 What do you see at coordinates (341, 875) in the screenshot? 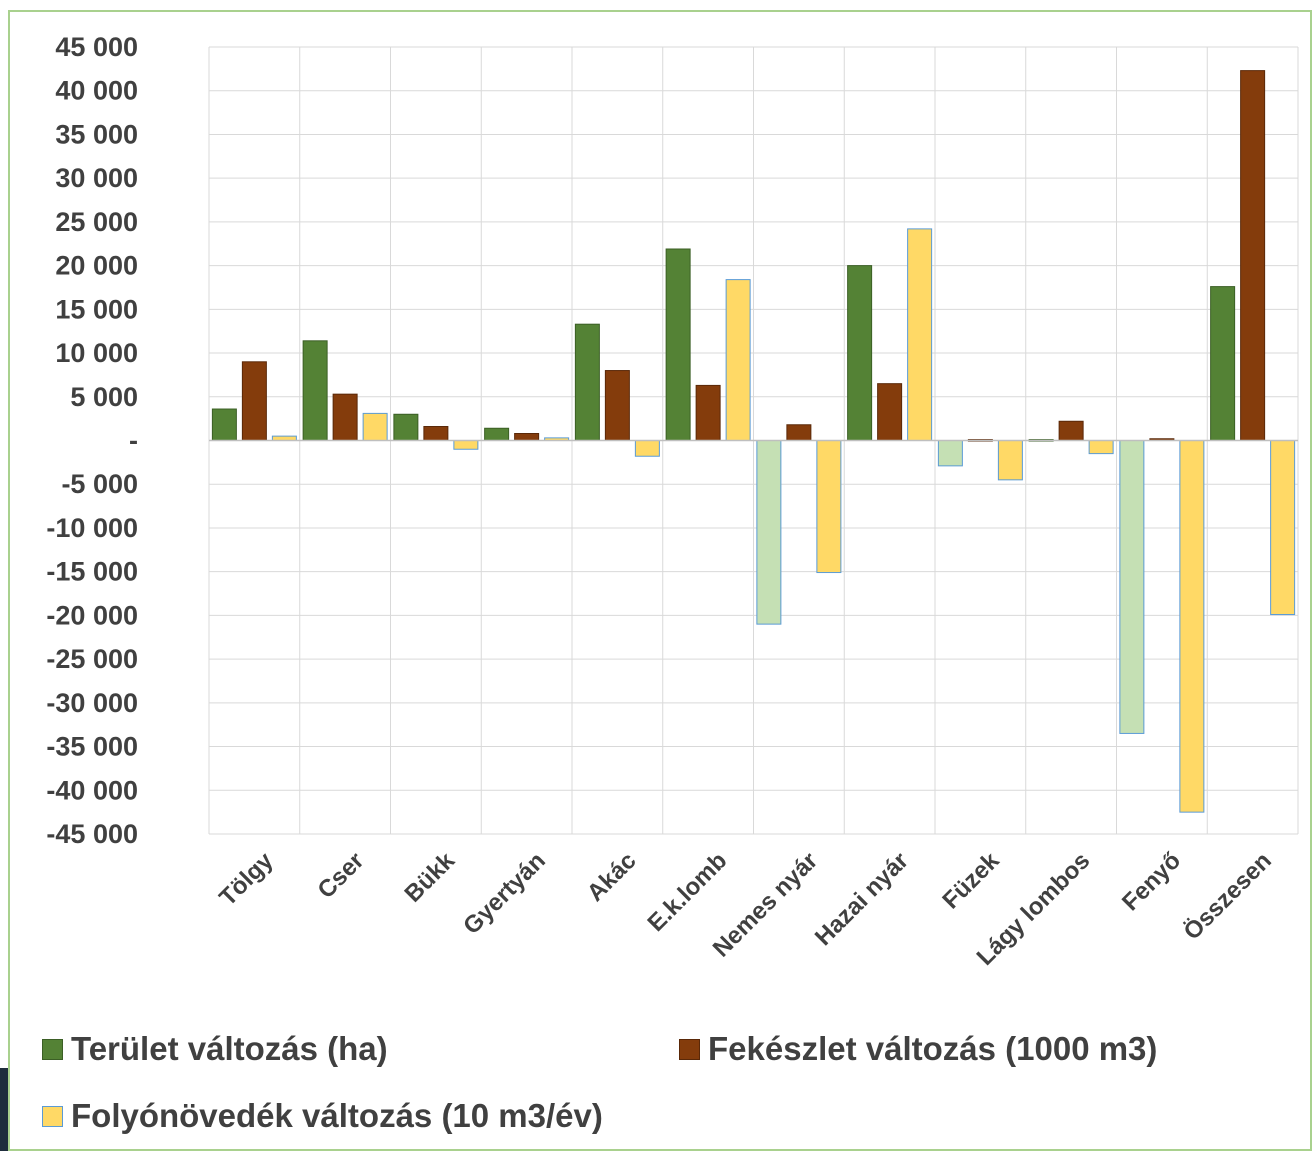
I see `x-category-label: Cser` at bounding box center [341, 875].